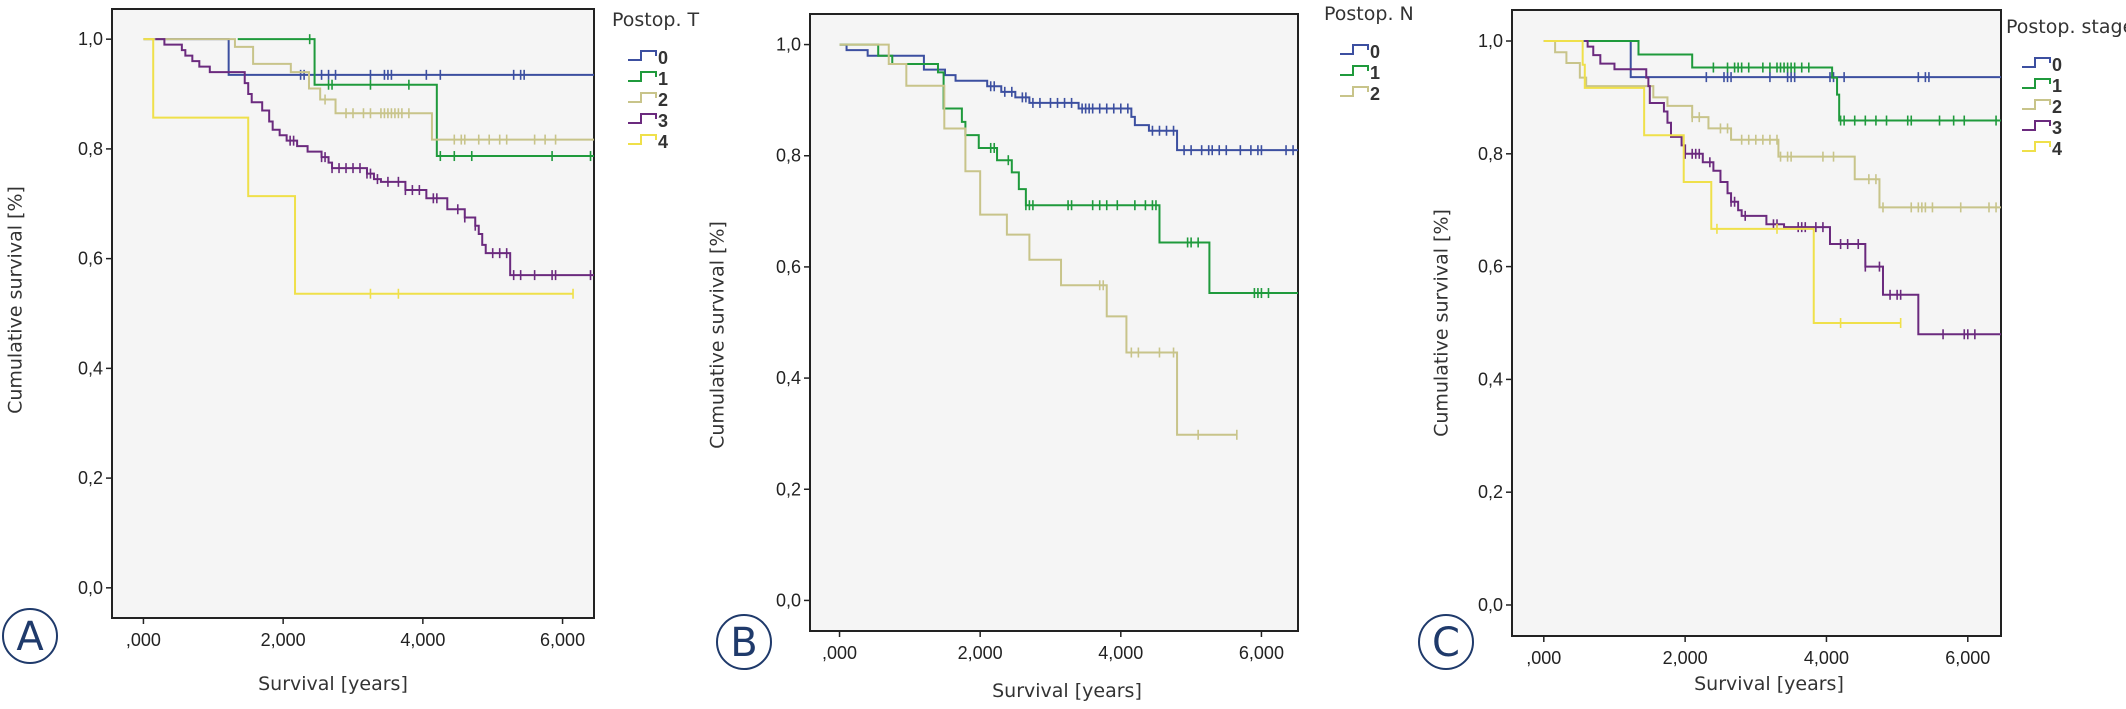 The width and height of the screenshot is (2126, 709). Describe the element at coordinates (1369, 14) in the screenshot. I see `legend-title: Postop. N` at that location.